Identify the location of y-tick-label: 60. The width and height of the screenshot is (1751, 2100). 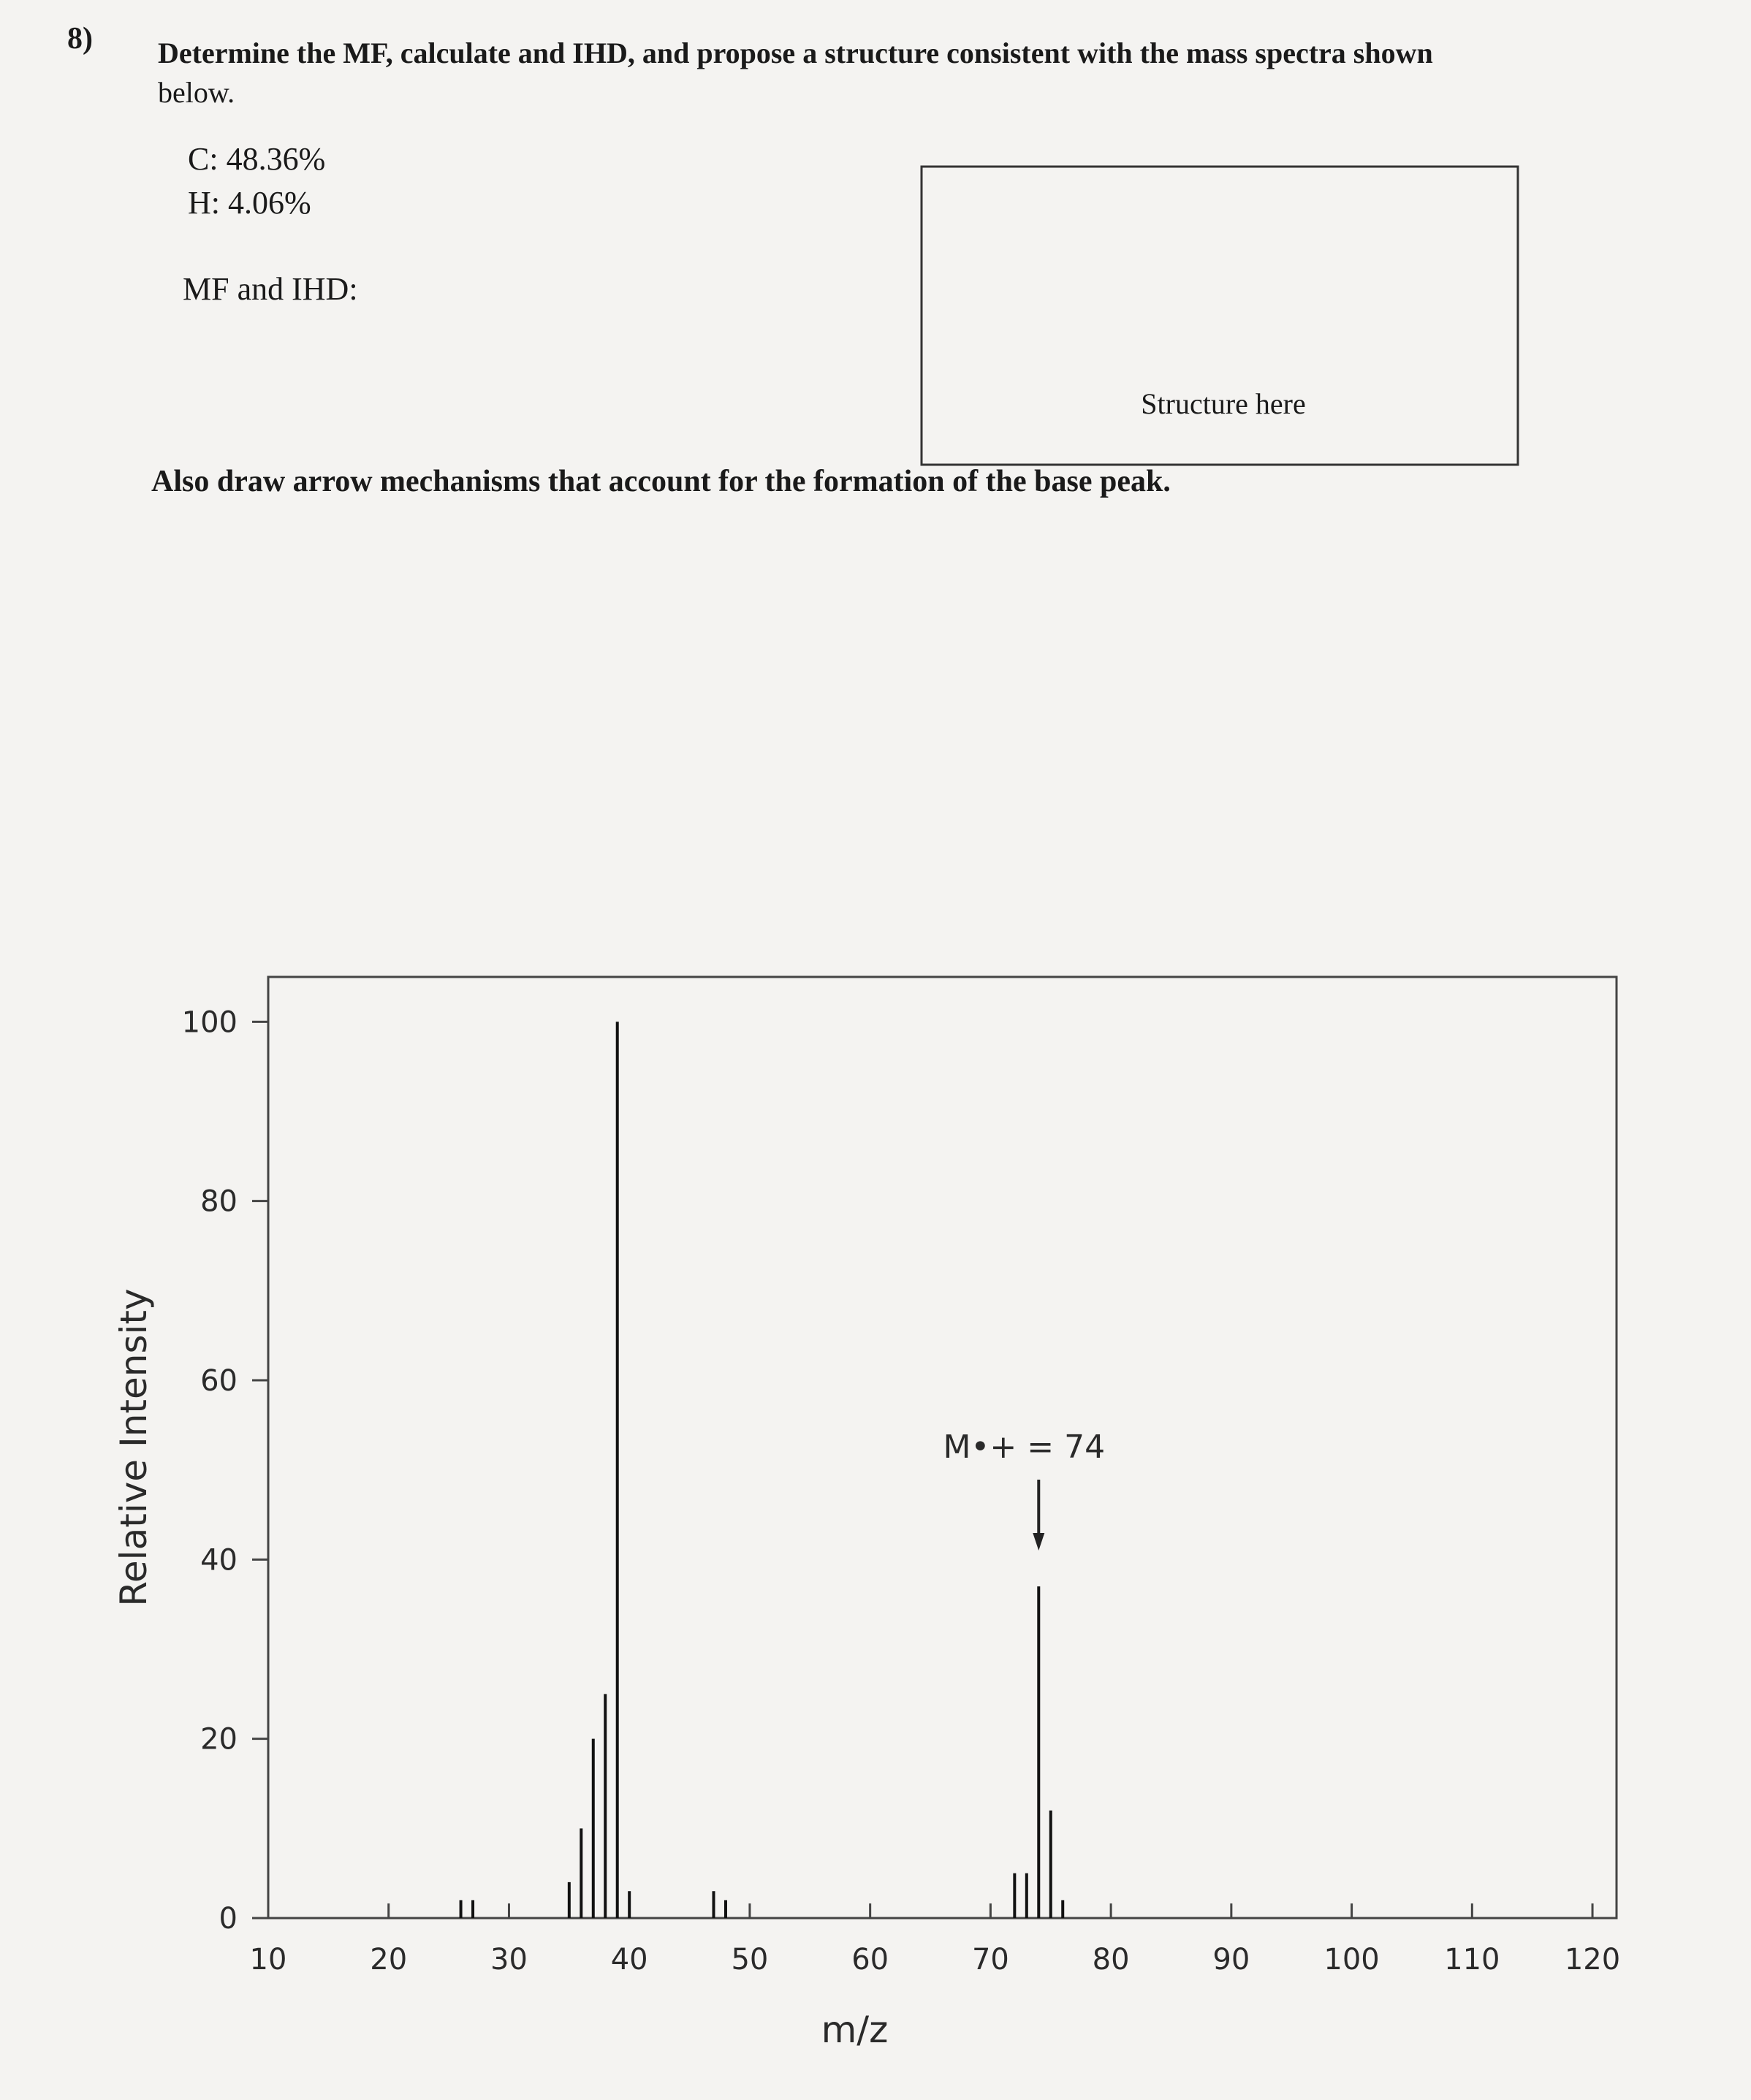
(219, 1381).